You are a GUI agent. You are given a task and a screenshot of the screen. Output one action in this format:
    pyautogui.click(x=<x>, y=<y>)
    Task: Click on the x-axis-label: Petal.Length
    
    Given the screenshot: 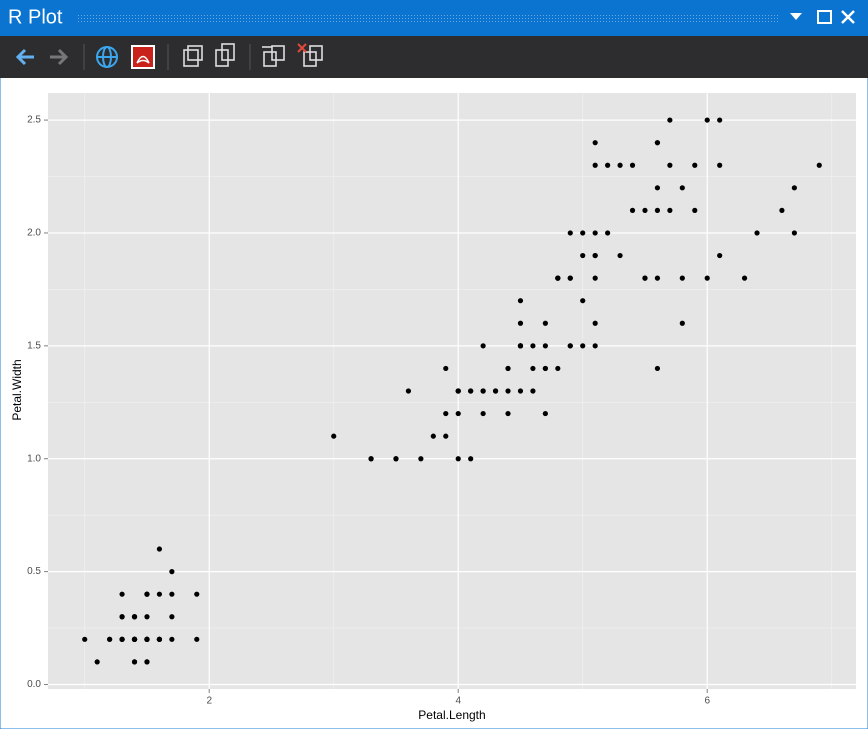 What is the action you would take?
    pyautogui.click(x=451, y=715)
    